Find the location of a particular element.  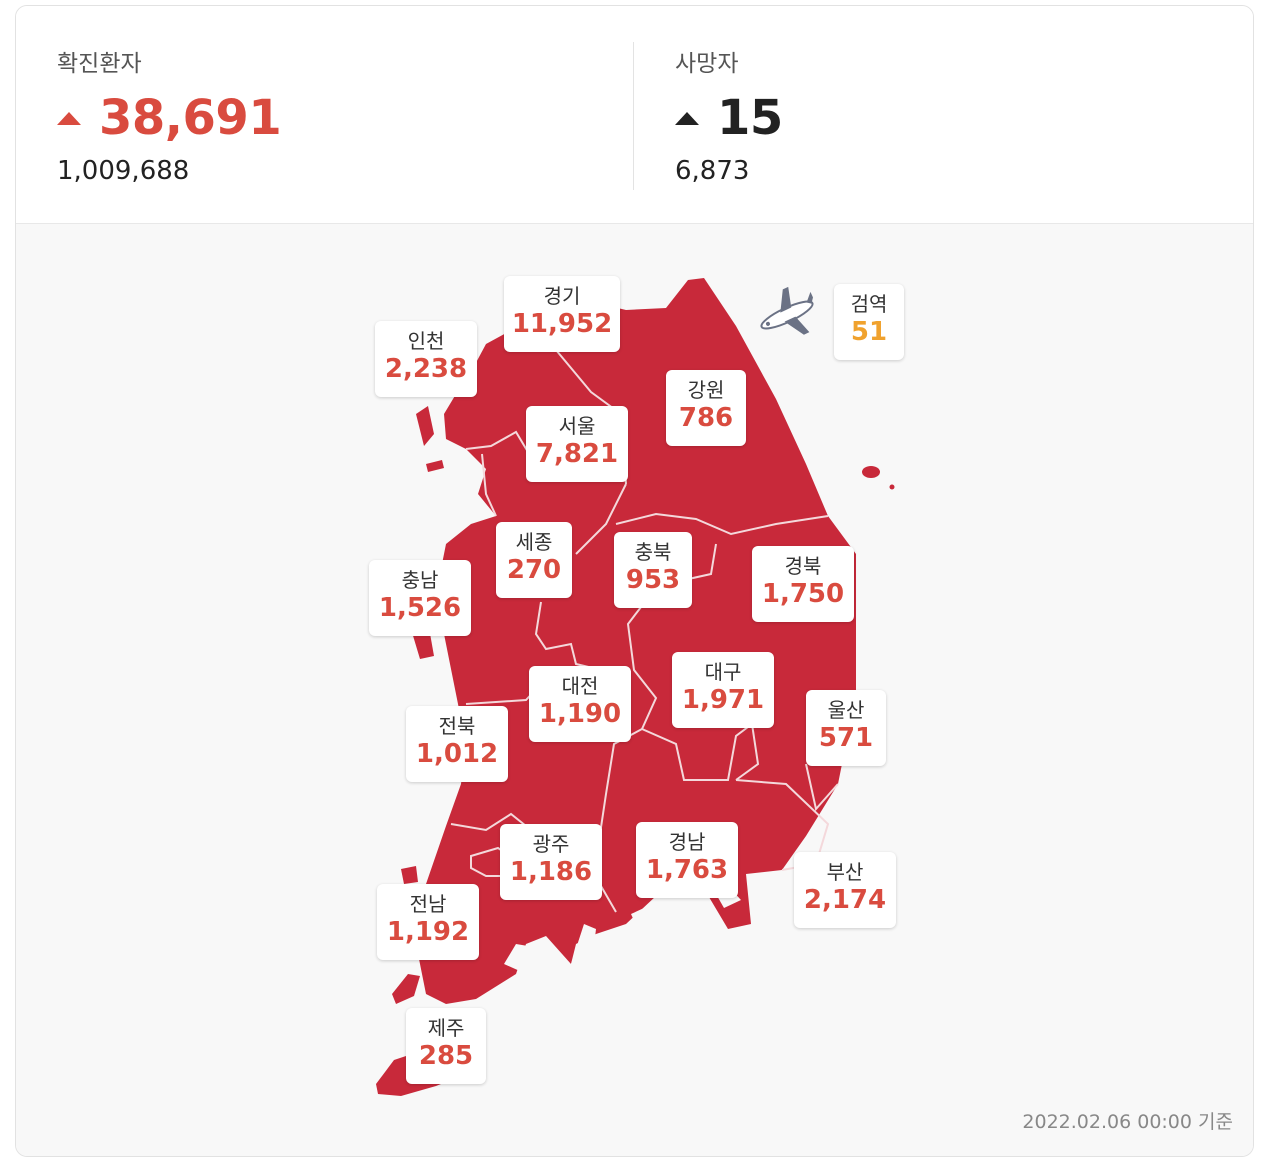

region-label-gwangju: 광주 1,186 is located at coordinates (551, 862).